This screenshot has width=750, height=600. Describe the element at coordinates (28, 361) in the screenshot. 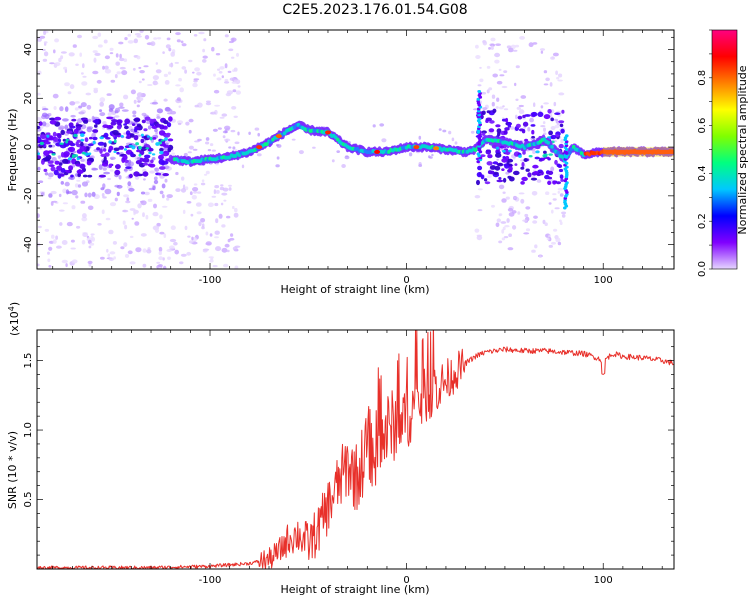

I see `snr-y-tick-label: 1.5` at that location.